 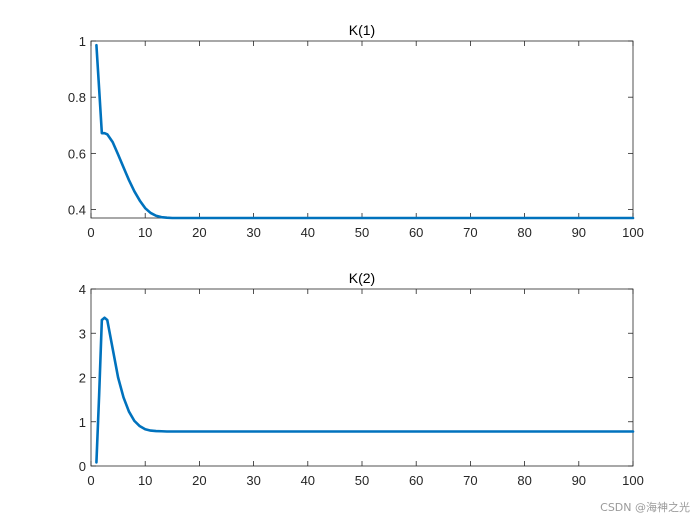 I want to click on k1-xtick-label: 60, so click(x=416, y=232).